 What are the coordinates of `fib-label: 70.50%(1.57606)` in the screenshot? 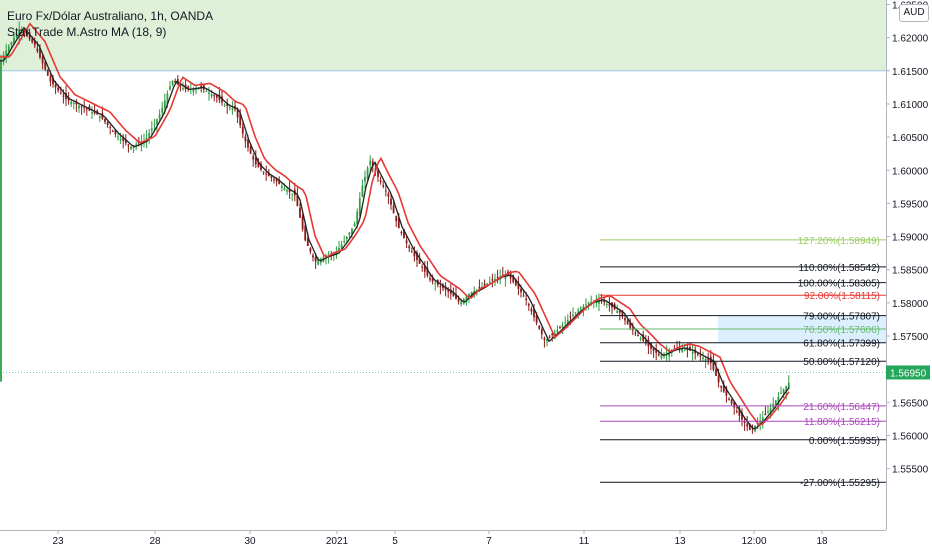 It's located at (841, 330).